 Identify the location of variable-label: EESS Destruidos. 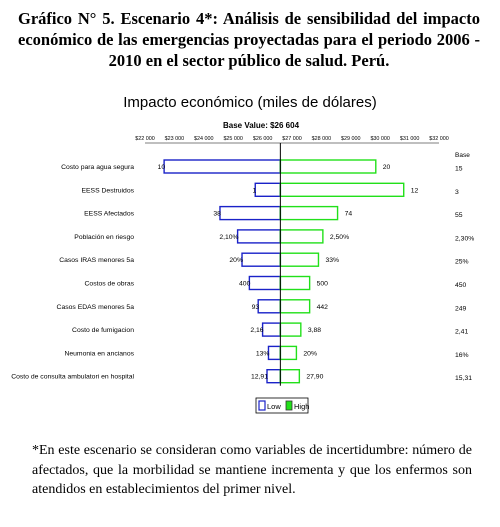
(107, 190).